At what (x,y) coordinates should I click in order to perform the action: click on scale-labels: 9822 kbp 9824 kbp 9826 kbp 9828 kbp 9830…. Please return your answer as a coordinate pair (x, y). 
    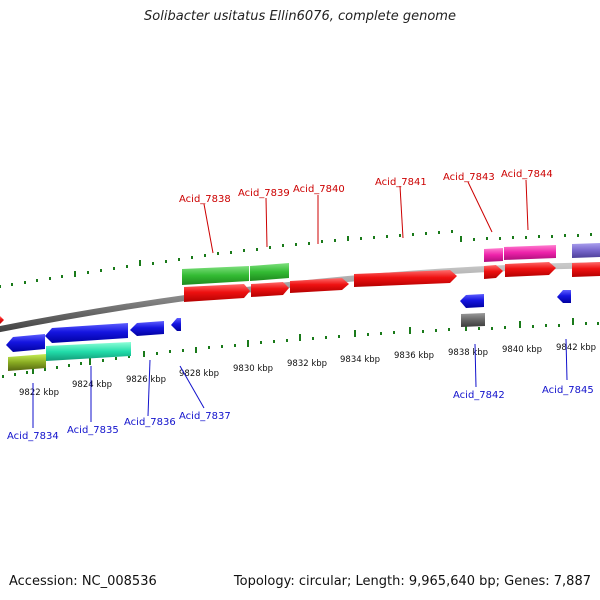
    Looking at the image, I should click on (307, 370).